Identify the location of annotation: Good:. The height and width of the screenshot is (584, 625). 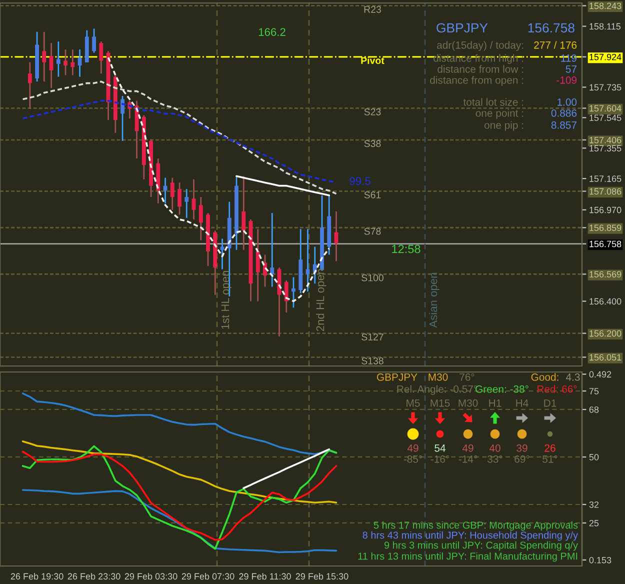
(544, 377).